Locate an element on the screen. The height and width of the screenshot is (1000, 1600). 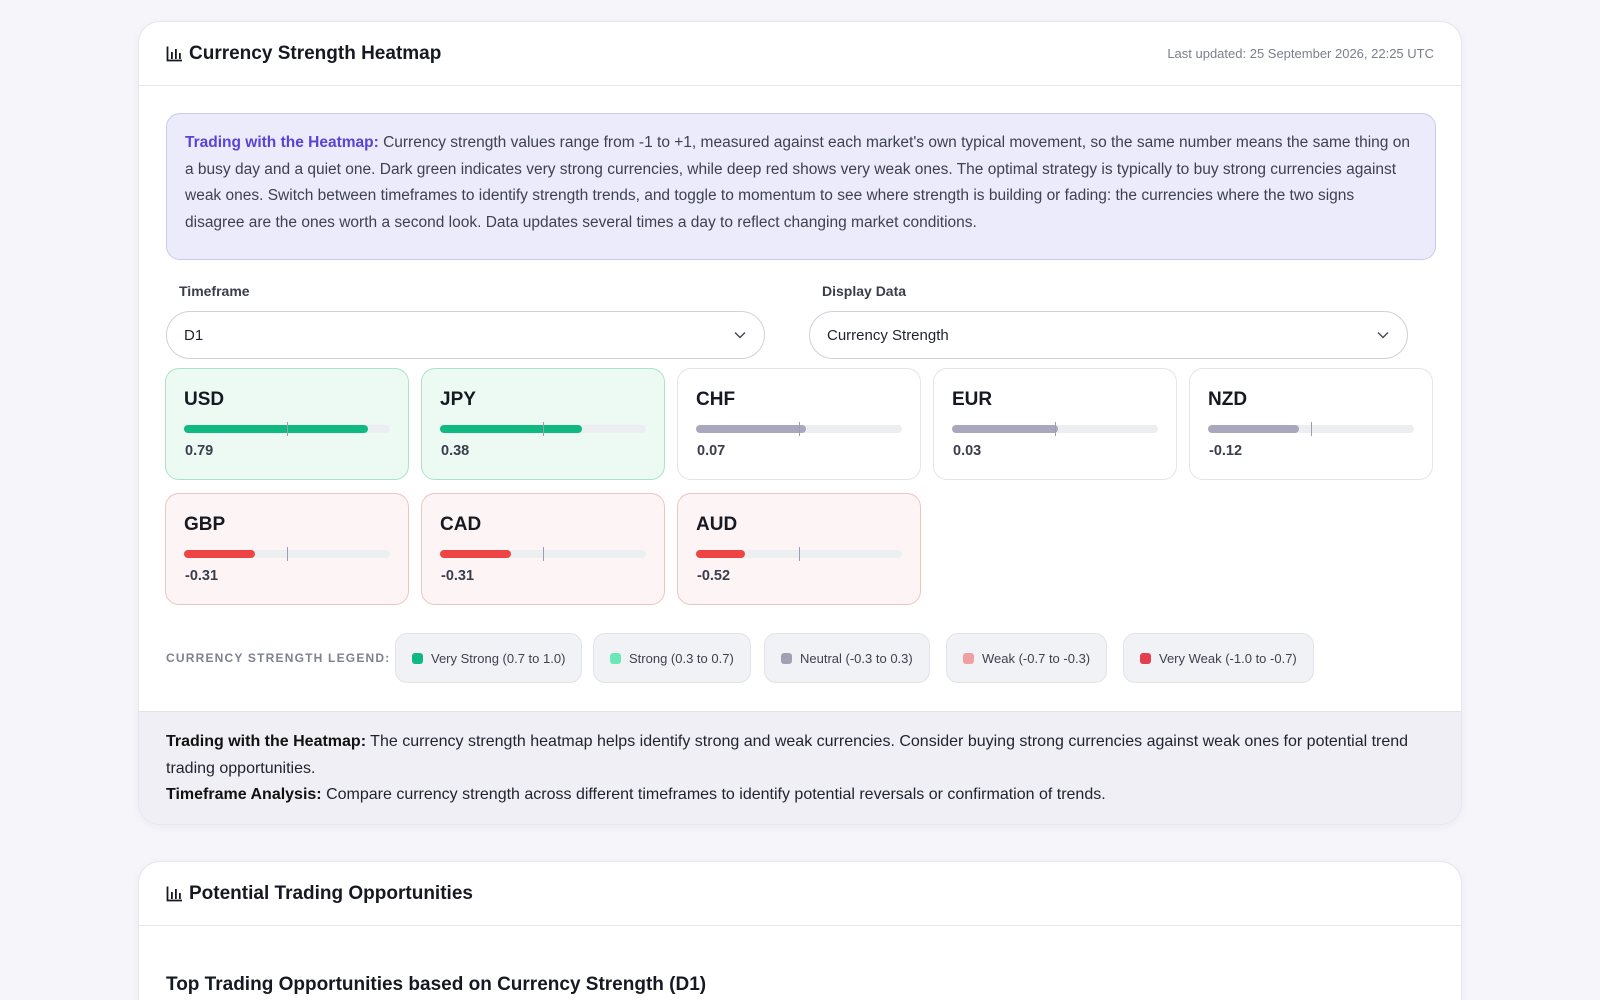
legend-item-weak: Weak (-0.7 to -0.3) is located at coordinates (1027, 658).